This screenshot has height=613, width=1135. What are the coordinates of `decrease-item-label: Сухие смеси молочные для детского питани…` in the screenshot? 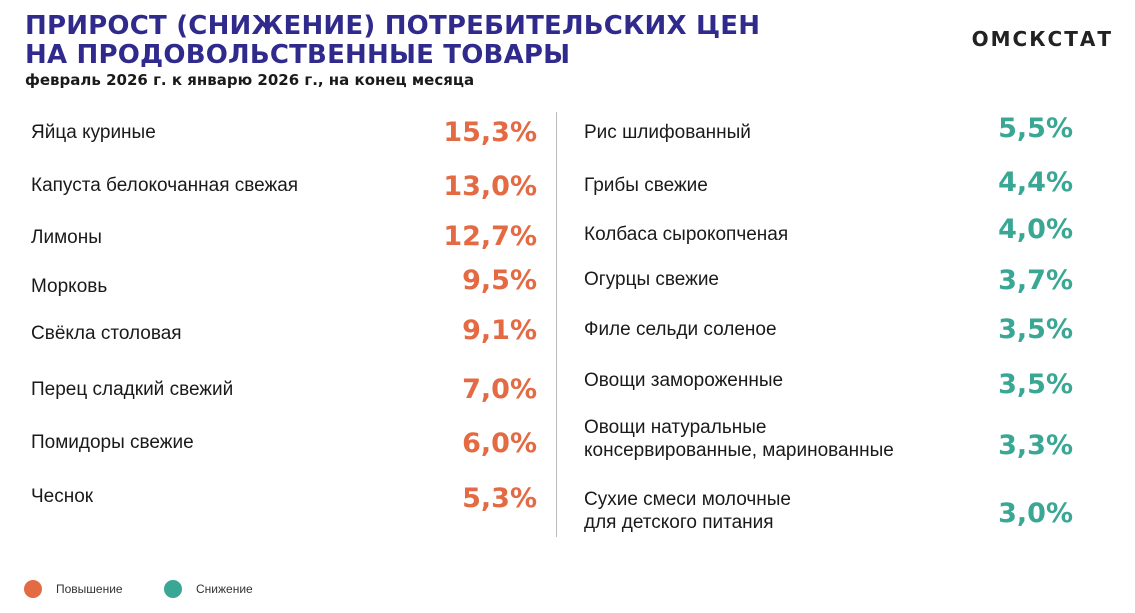 It's located at (687, 511).